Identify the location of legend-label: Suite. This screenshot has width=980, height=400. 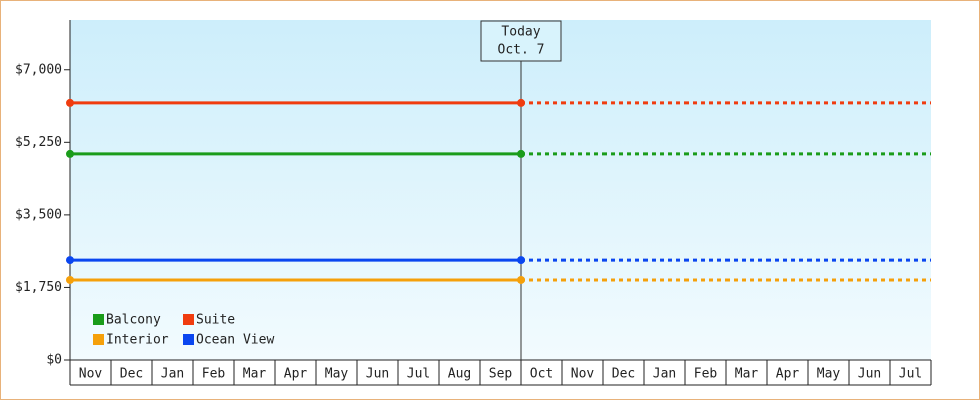
(215, 320).